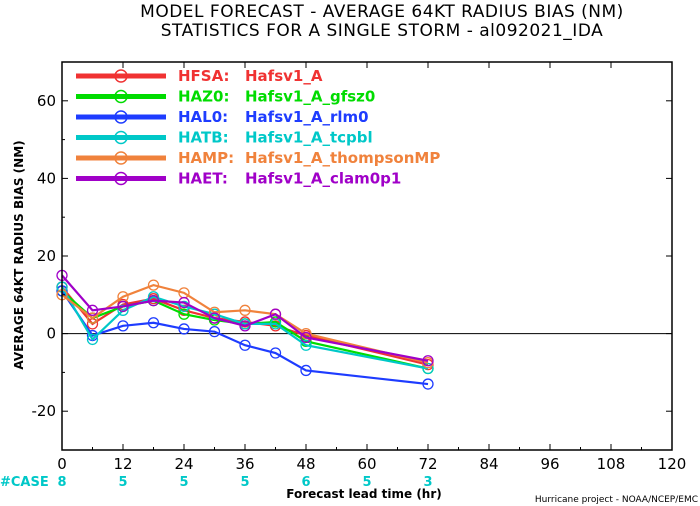 This screenshot has height=506, width=700. What do you see at coordinates (342, 158) in the screenshot?
I see `legend-name: Hafsv1_A_thompsonMP` at bounding box center [342, 158].